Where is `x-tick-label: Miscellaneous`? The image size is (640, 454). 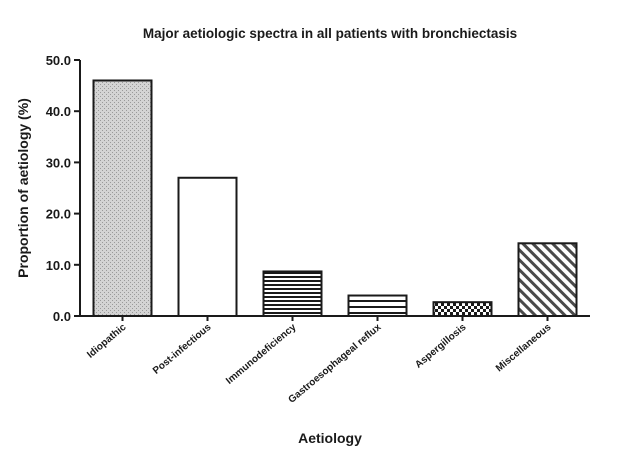
x-tick-label: Miscellaneous is located at coordinates (524, 348).